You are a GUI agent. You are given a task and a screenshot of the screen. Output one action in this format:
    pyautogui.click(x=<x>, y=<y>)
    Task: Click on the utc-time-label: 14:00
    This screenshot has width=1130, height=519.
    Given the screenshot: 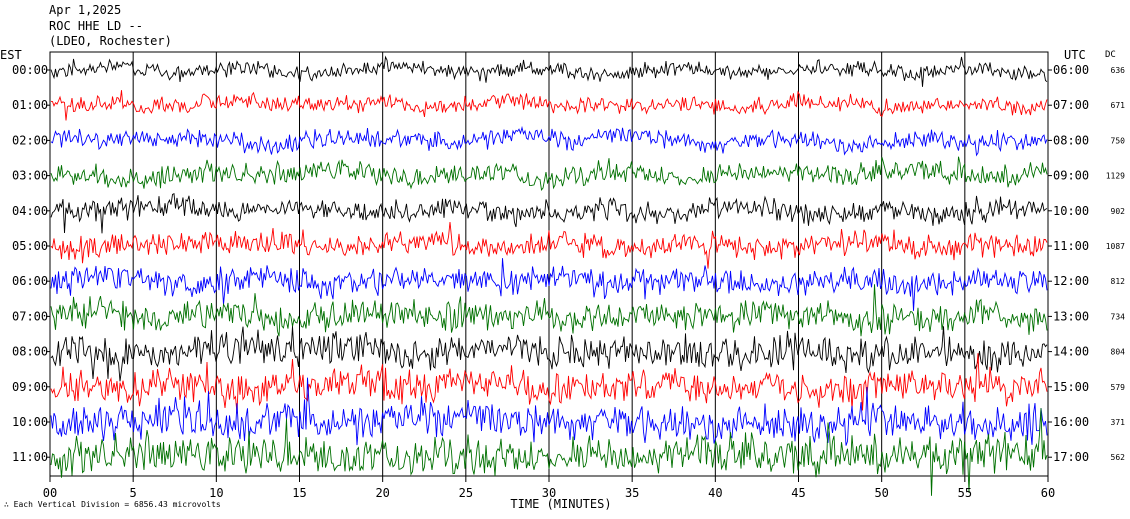 What is the action you would take?
    pyautogui.click(x=1071, y=352)
    